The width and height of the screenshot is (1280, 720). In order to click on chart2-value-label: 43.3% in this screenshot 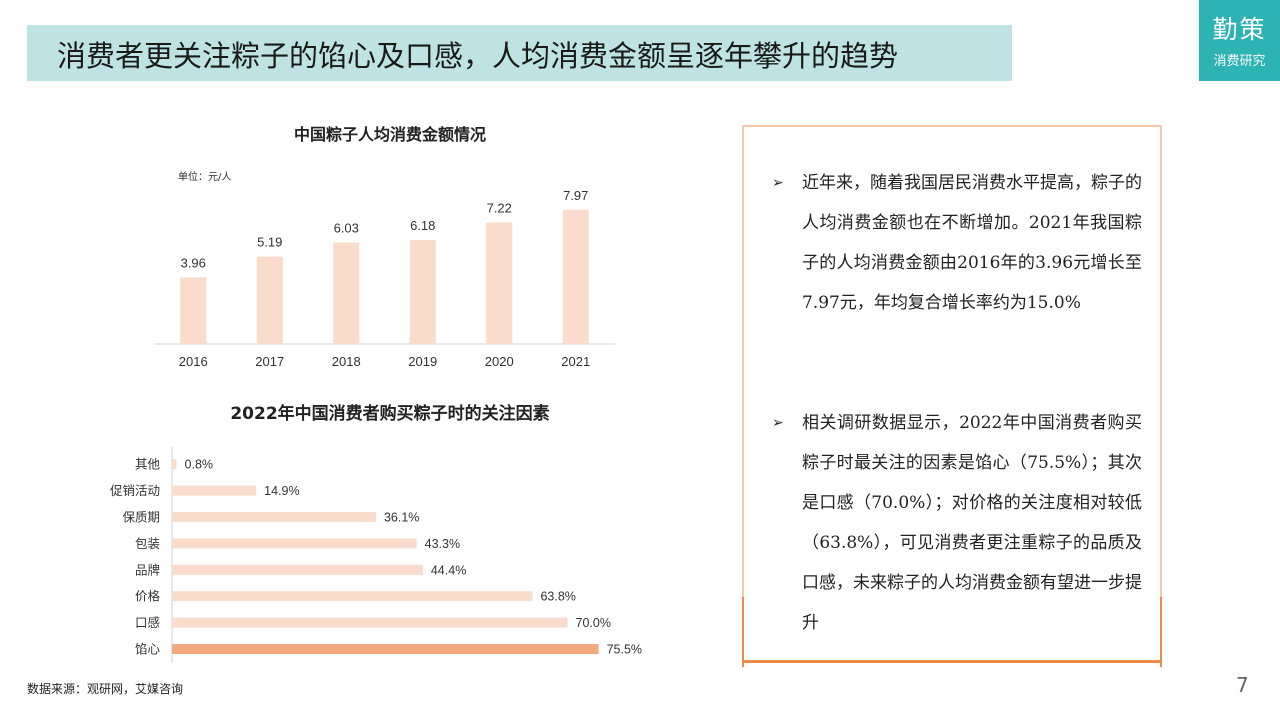, I will do `click(442, 544)`.